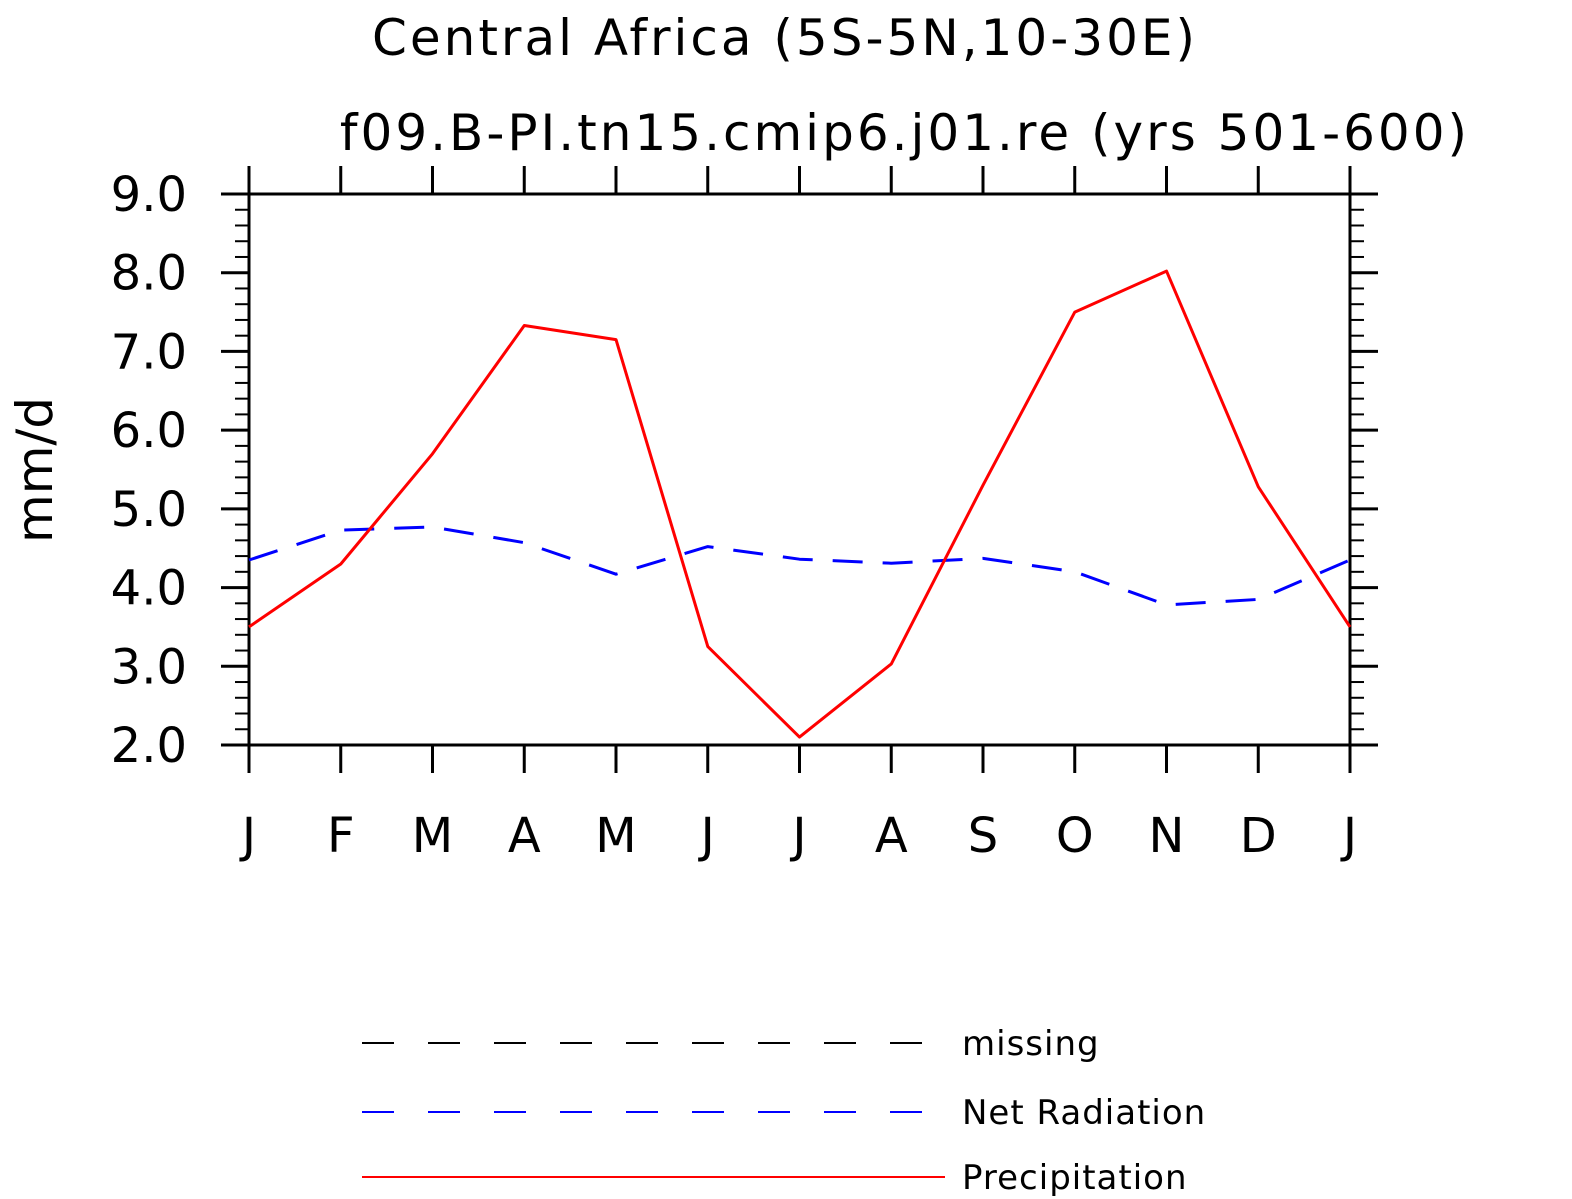  I want to click on x-tick-label: D, so click(1258, 836).